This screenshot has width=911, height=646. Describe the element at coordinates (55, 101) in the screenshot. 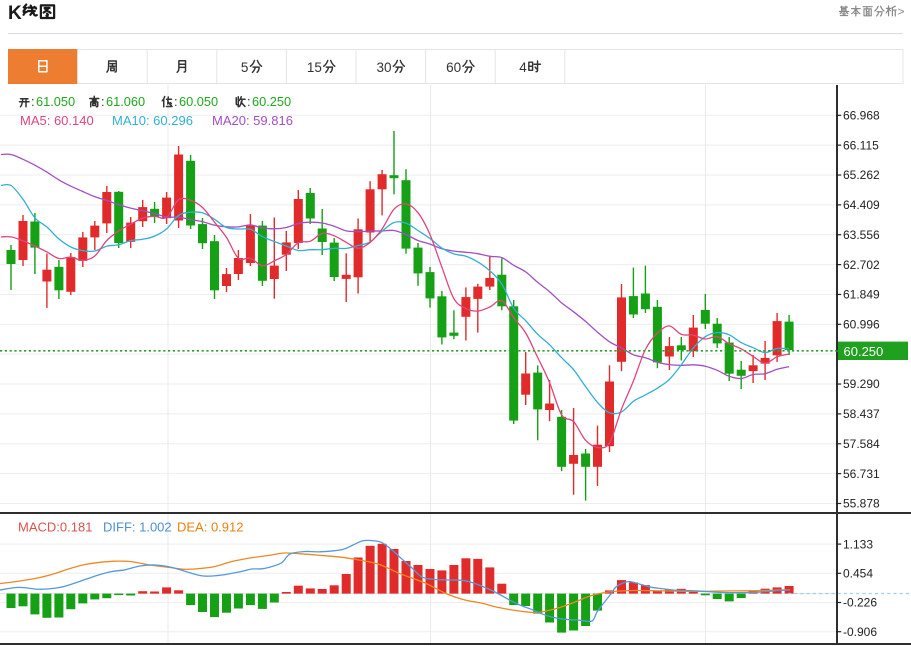

I see `svg-text: 61.050` at that location.